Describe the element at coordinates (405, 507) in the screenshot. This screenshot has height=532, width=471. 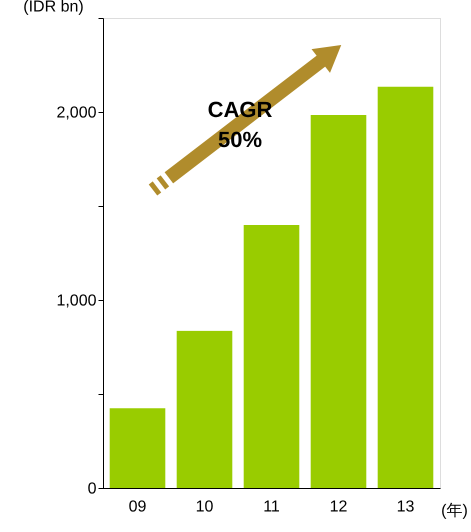
I see `x-tick-label: 13` at that location.